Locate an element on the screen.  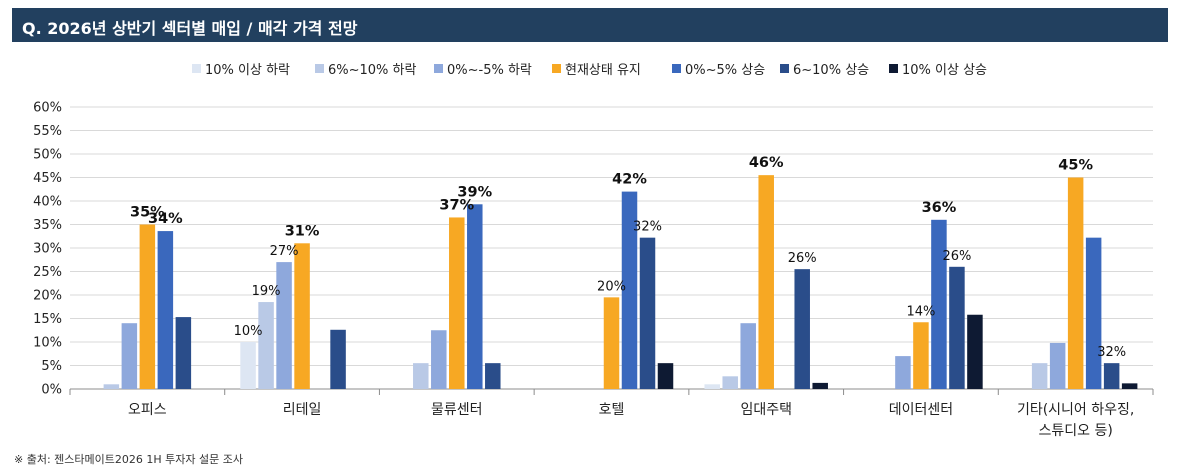
legend-label: 현재상태 유지 is located at coordinates (603, 70).